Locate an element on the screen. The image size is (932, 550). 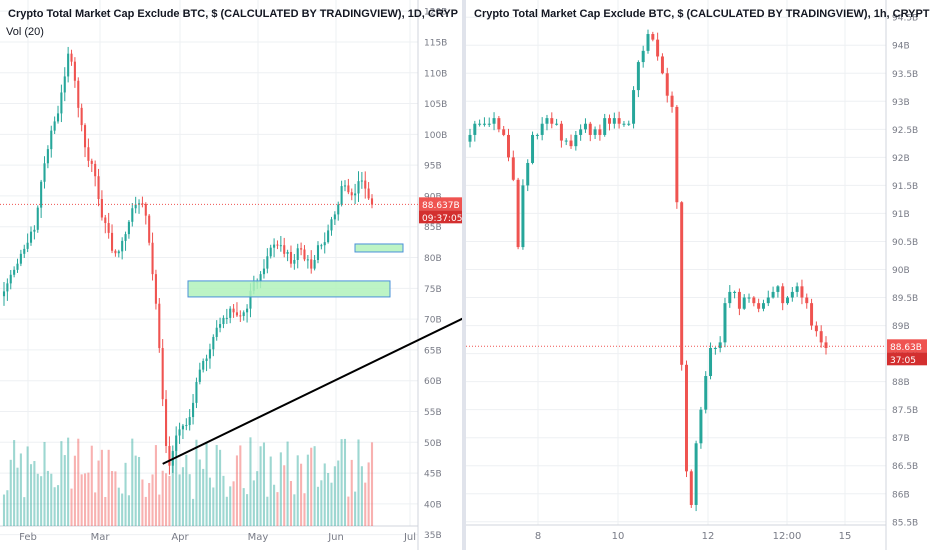
x-tick-label: 15 is located at coordinates (845, 536).